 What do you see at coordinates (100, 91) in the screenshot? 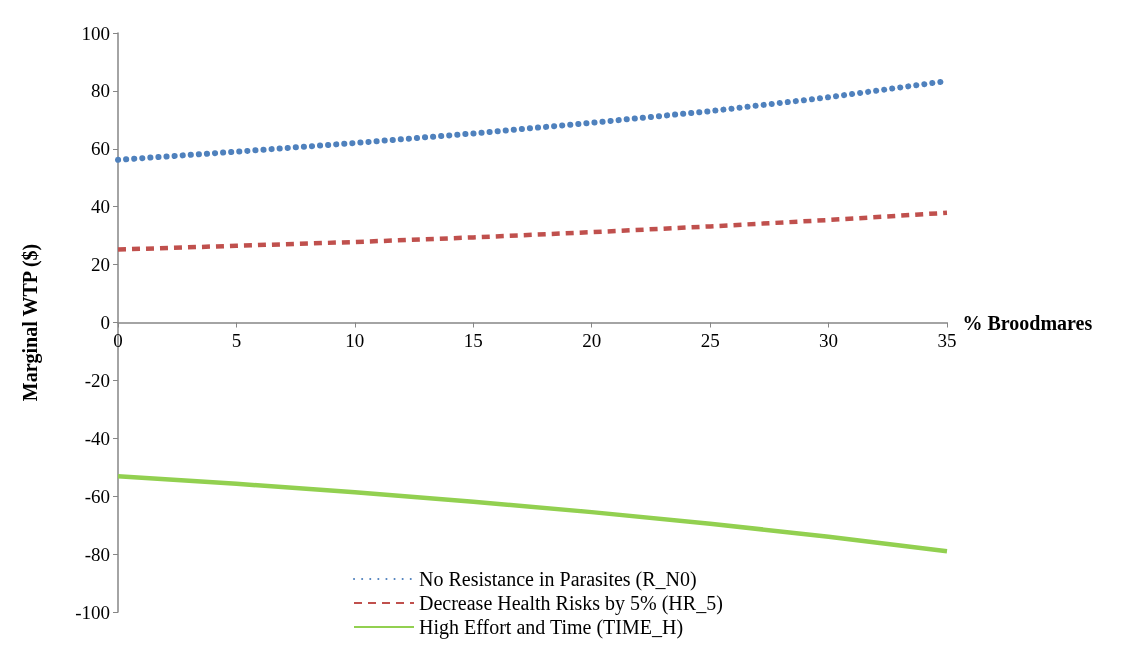
I see `y-tick-label: 80` at bounding box center [100, 91].